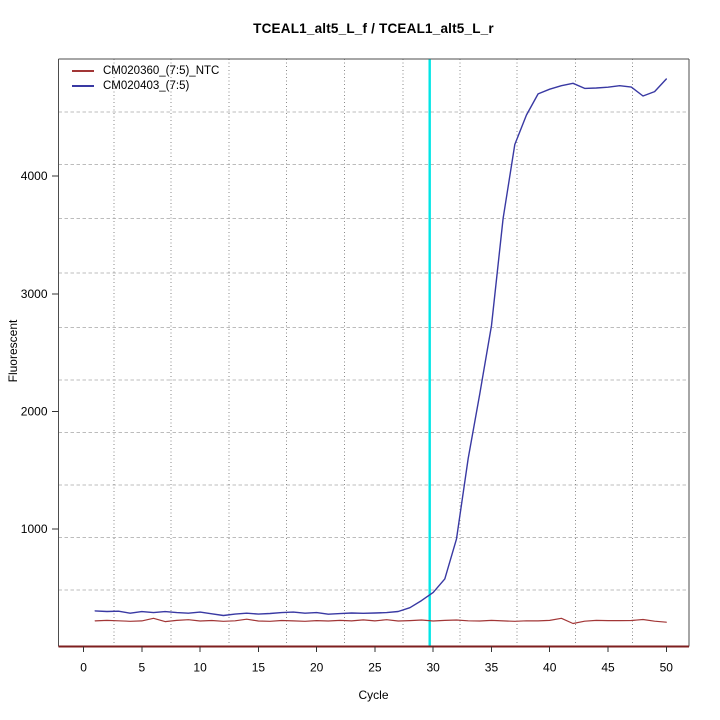 Image resolution: width=720 pixels, height=720 pixels. Describe the element at coordinates (667, 668) in the screenshot. I see `x-tick-label: 50` at that location.